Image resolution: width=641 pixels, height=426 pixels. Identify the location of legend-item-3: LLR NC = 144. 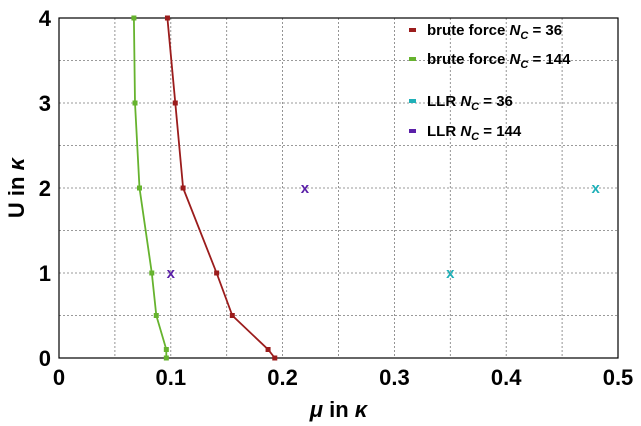
(465, 133).